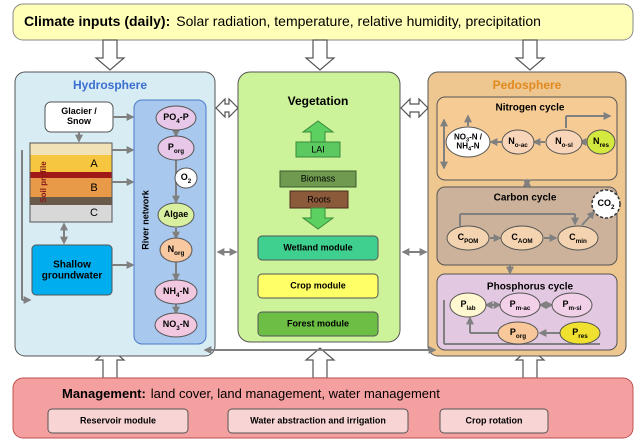 This screenshot has height=443, width=641. What do you see at coordinates (494, 420) in the screenshot?
I see `module-label: Crop rotation` at bounding box center [494, 420].